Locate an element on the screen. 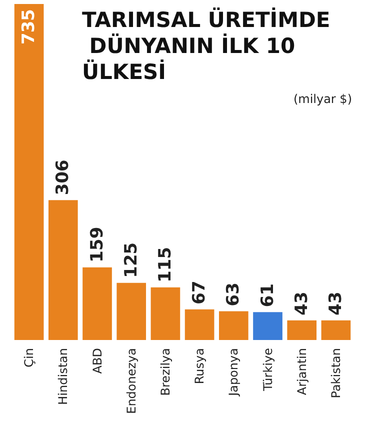  x-tick-label: Endonezya is located at coordinates (131, 381).